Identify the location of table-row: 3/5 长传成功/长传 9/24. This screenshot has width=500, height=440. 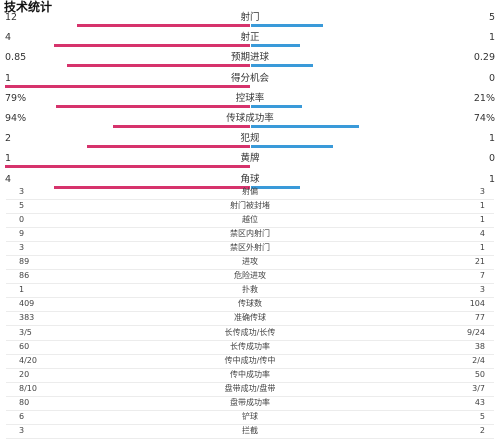
(250, 333).